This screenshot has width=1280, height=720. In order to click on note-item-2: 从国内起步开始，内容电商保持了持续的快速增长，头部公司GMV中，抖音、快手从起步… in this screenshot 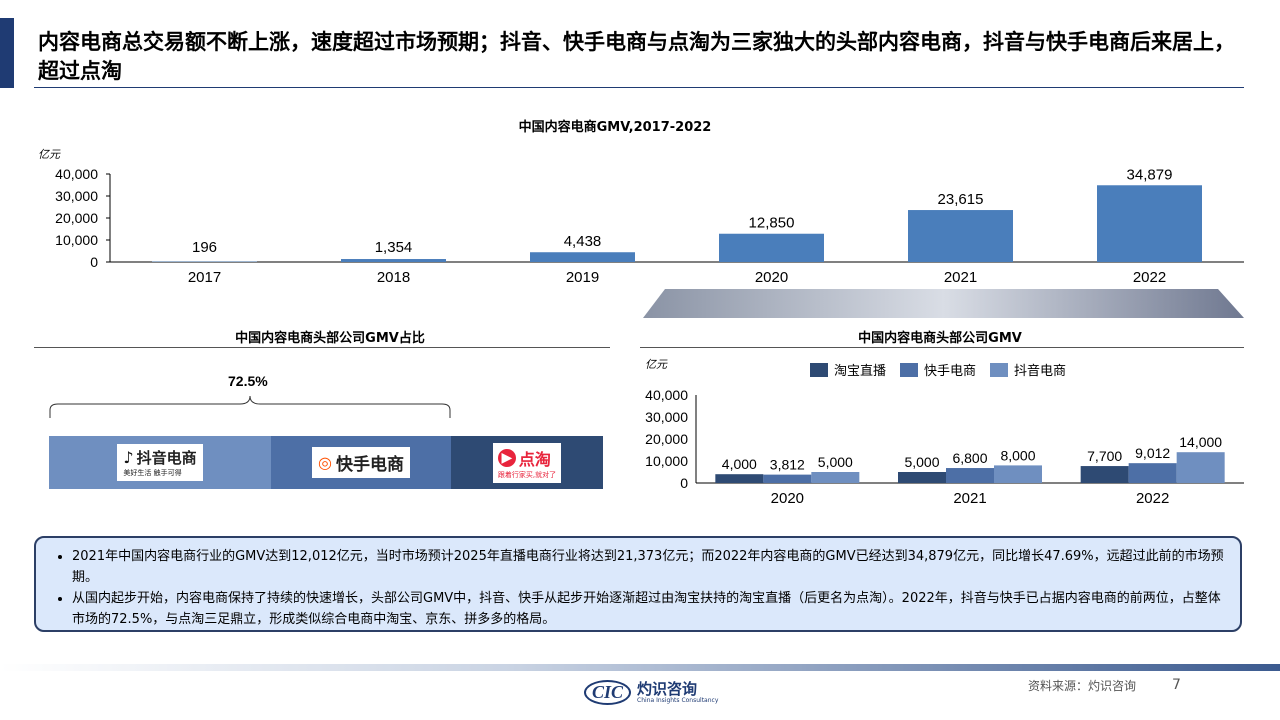, I will do `click(649, 609)`.